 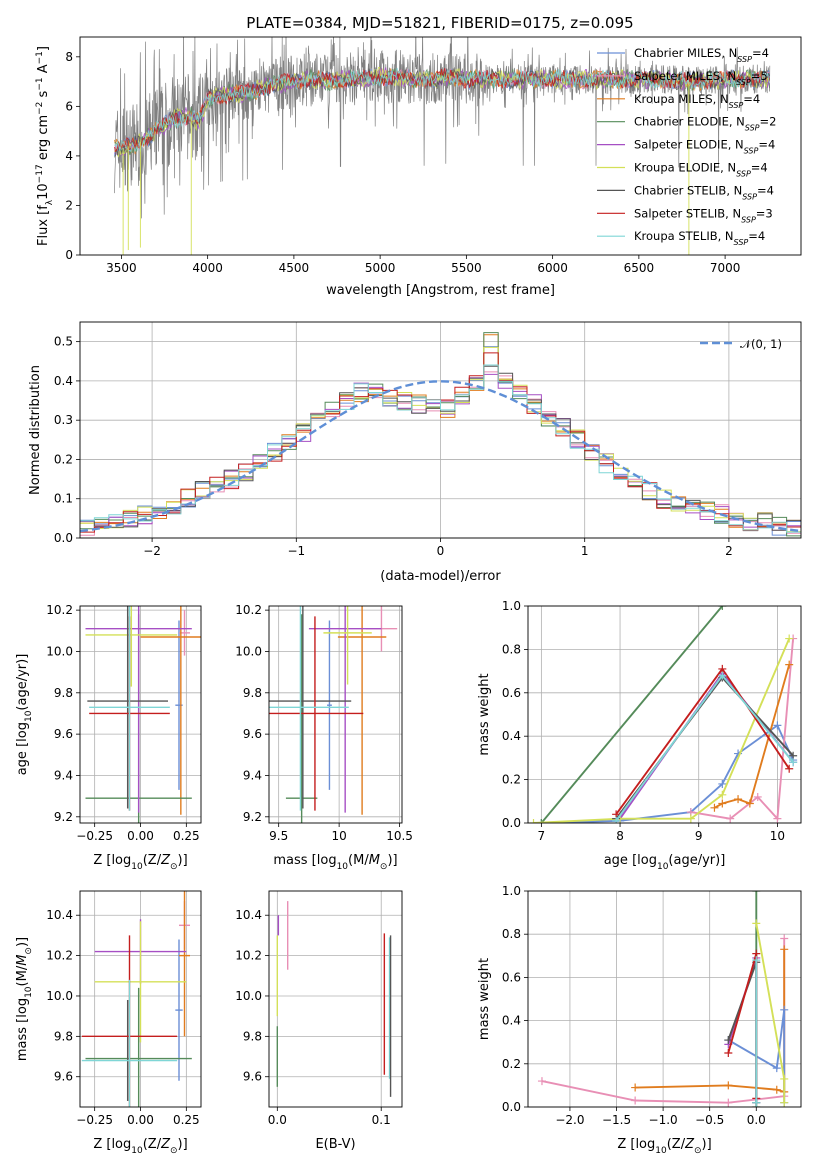 What do you see at coordinates (620, 836) in the screenshot?
I see `x-tick-label: 8` at bounding box center [620, 836].